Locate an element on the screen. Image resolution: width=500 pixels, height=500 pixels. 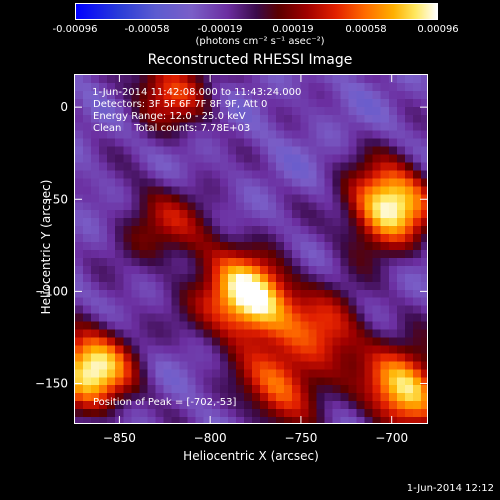
energy-range-label: Energy Range: 12.0 - 25.0 keV is located at coordinates (169, 116).